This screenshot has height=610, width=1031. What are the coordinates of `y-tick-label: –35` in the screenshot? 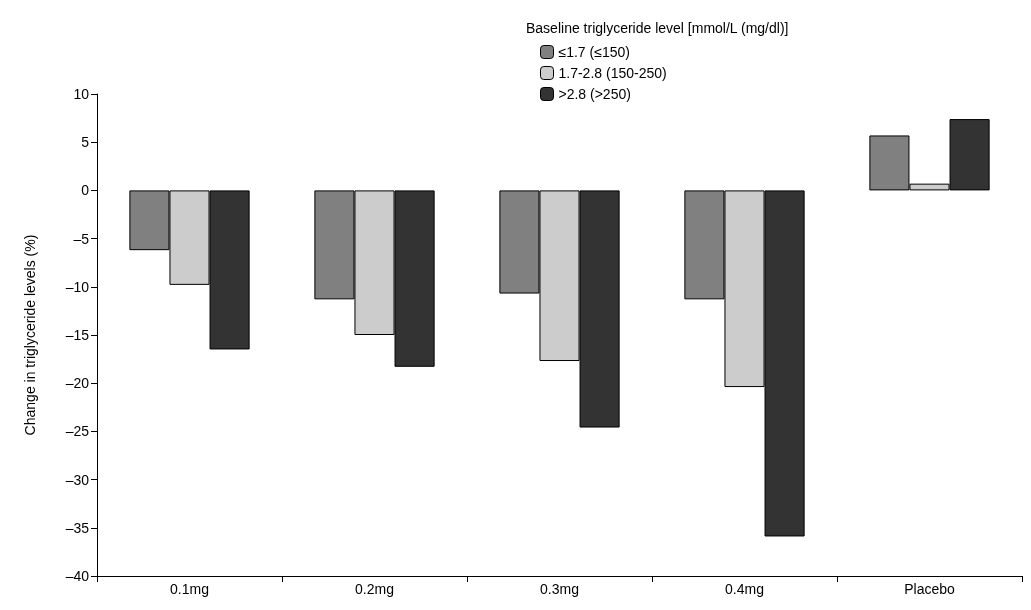 It's located at (77, 527).